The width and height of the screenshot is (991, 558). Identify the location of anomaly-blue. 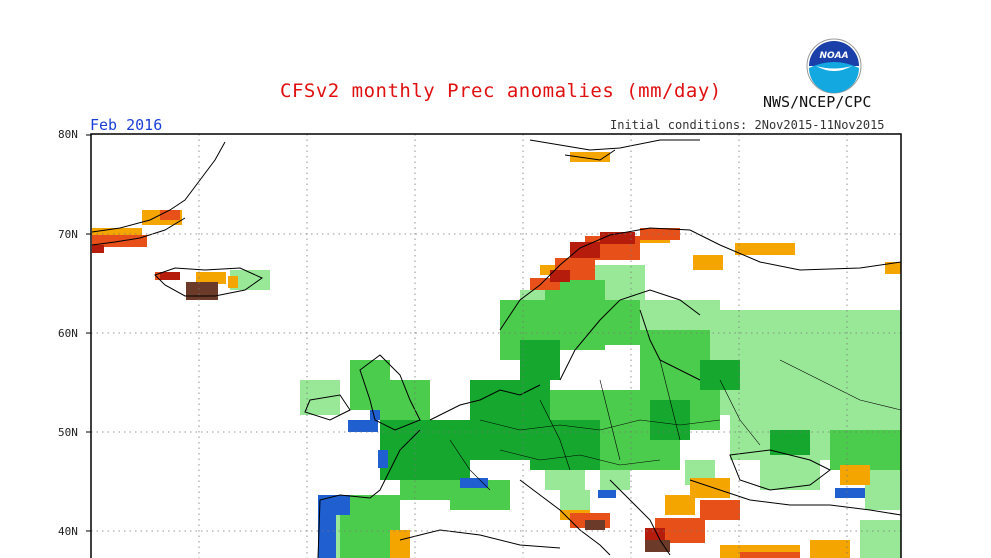
(591, 484).